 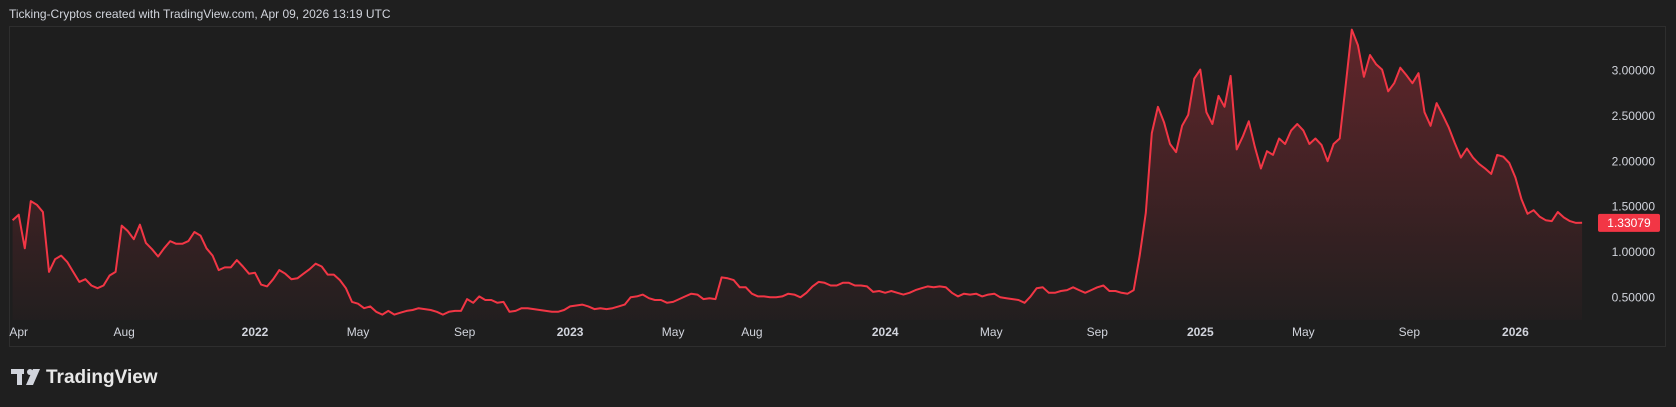 I want to click on y-tick-label: 3.00000, so click(x=1634, y=71).